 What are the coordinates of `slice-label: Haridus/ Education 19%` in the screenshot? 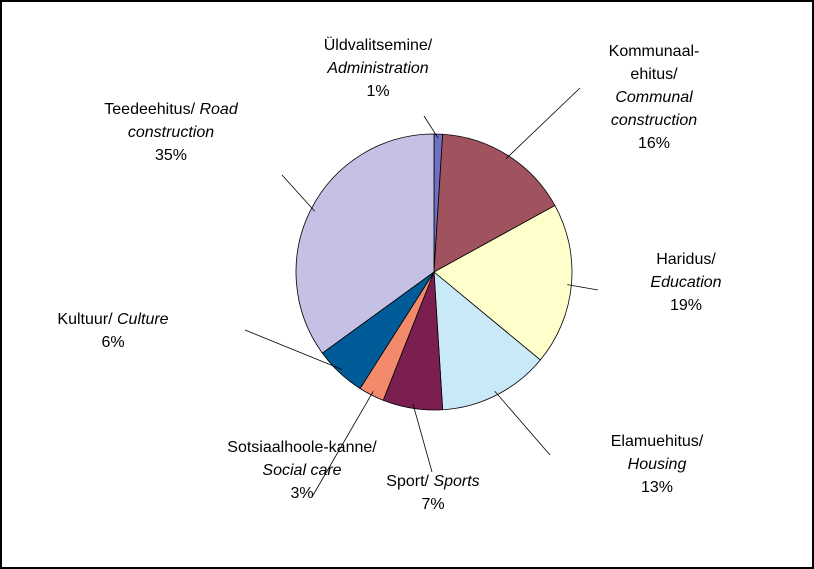 It's located at (686, 282).